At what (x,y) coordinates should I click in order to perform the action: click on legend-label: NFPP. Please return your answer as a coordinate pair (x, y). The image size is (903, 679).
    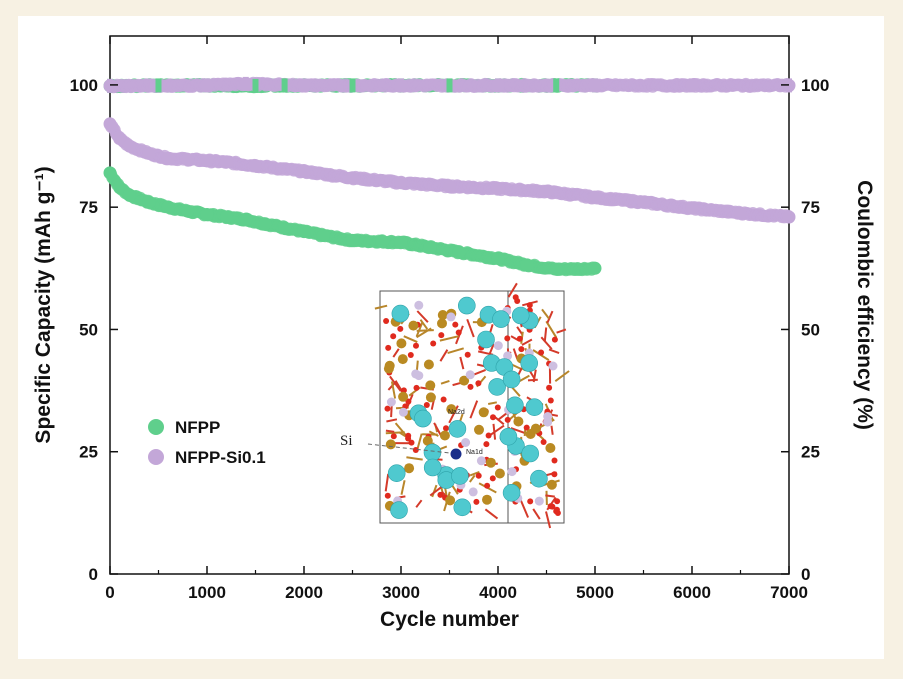
    Looking at the image, I should click on (197, 427).